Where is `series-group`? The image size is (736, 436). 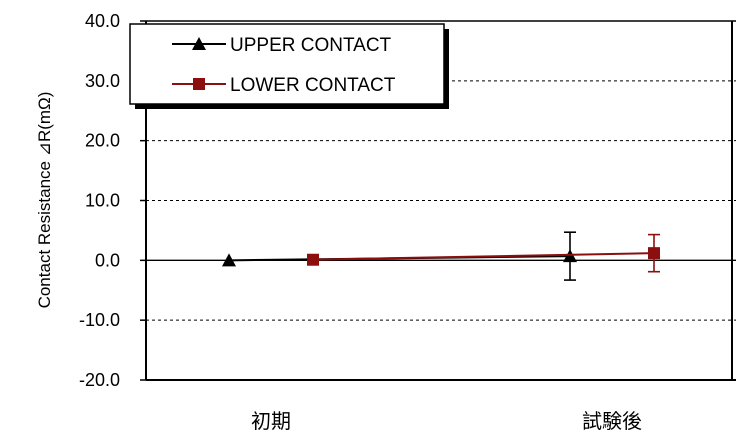 series-group is located at coordinates (441, 256).